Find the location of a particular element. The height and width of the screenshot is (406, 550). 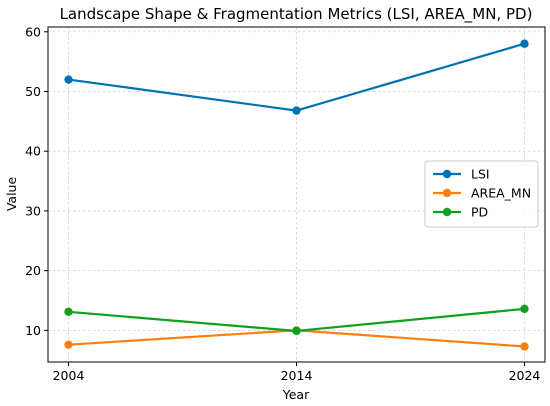

legend-box is located at coordinates (481, 194).